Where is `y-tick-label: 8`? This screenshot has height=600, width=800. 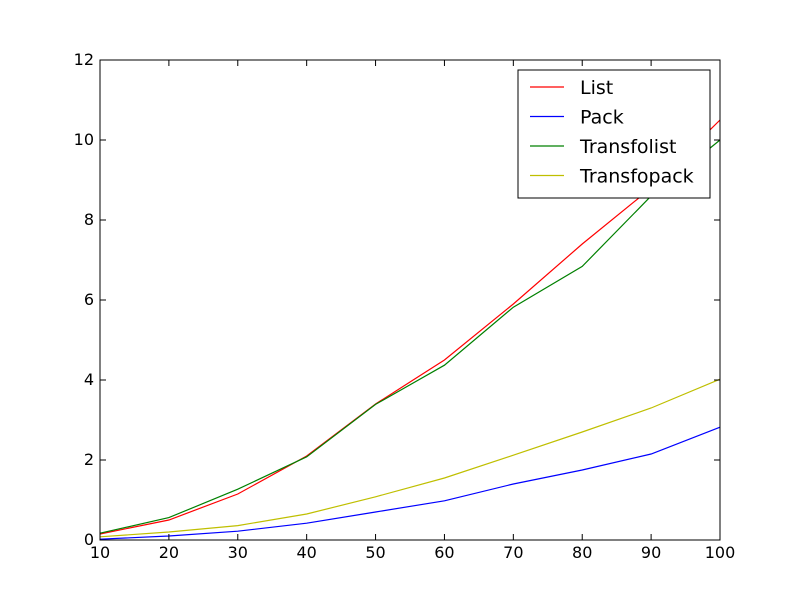 y-tick-label: 8 is located at coordinates (89, 219).